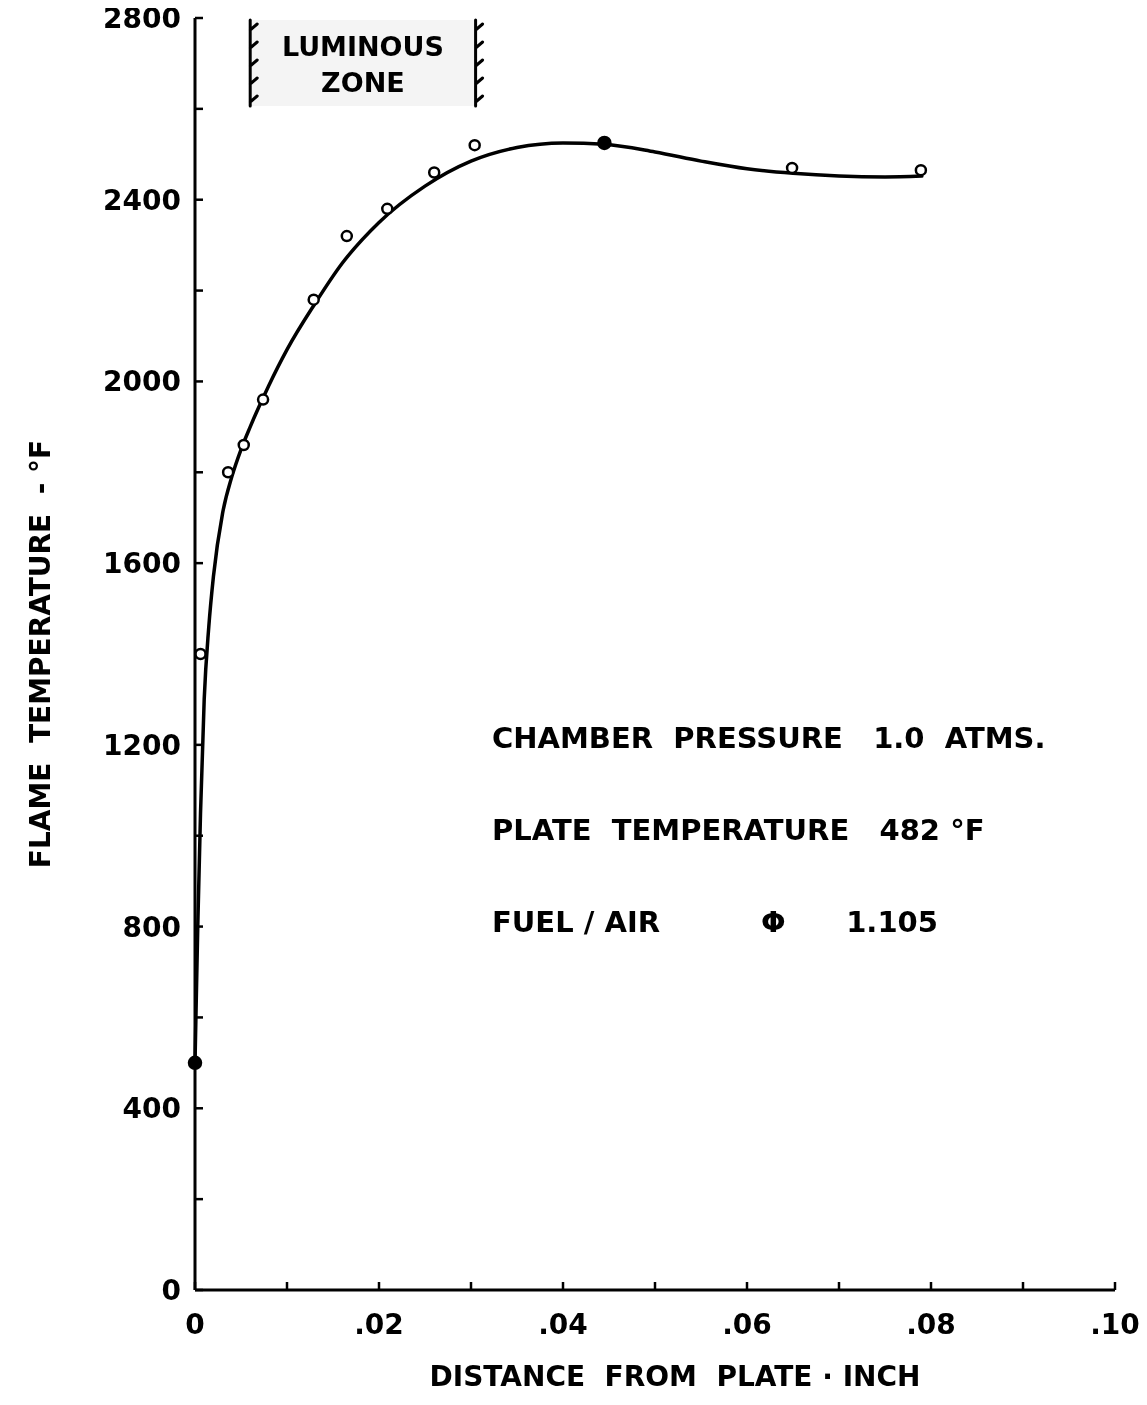  Describe the element at coordinates (769, 738) in the screenshot. I see `annotation: CHAMBER PRESSURE 1.0 ATMS.` at that location.